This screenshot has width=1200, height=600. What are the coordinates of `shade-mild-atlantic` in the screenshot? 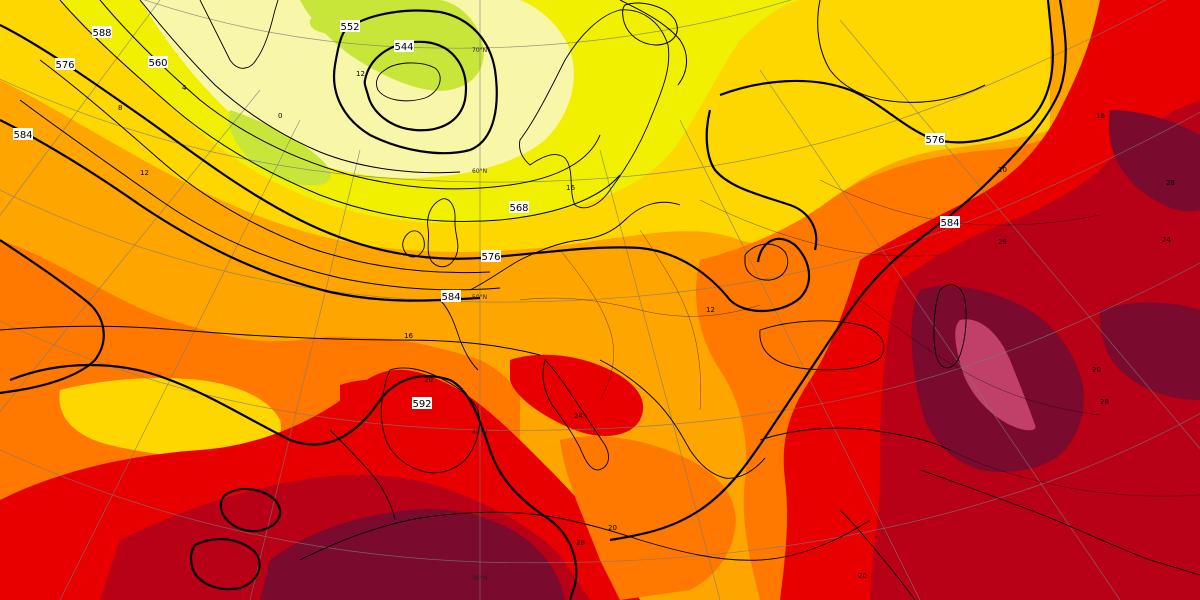 It's located at (170, 418).